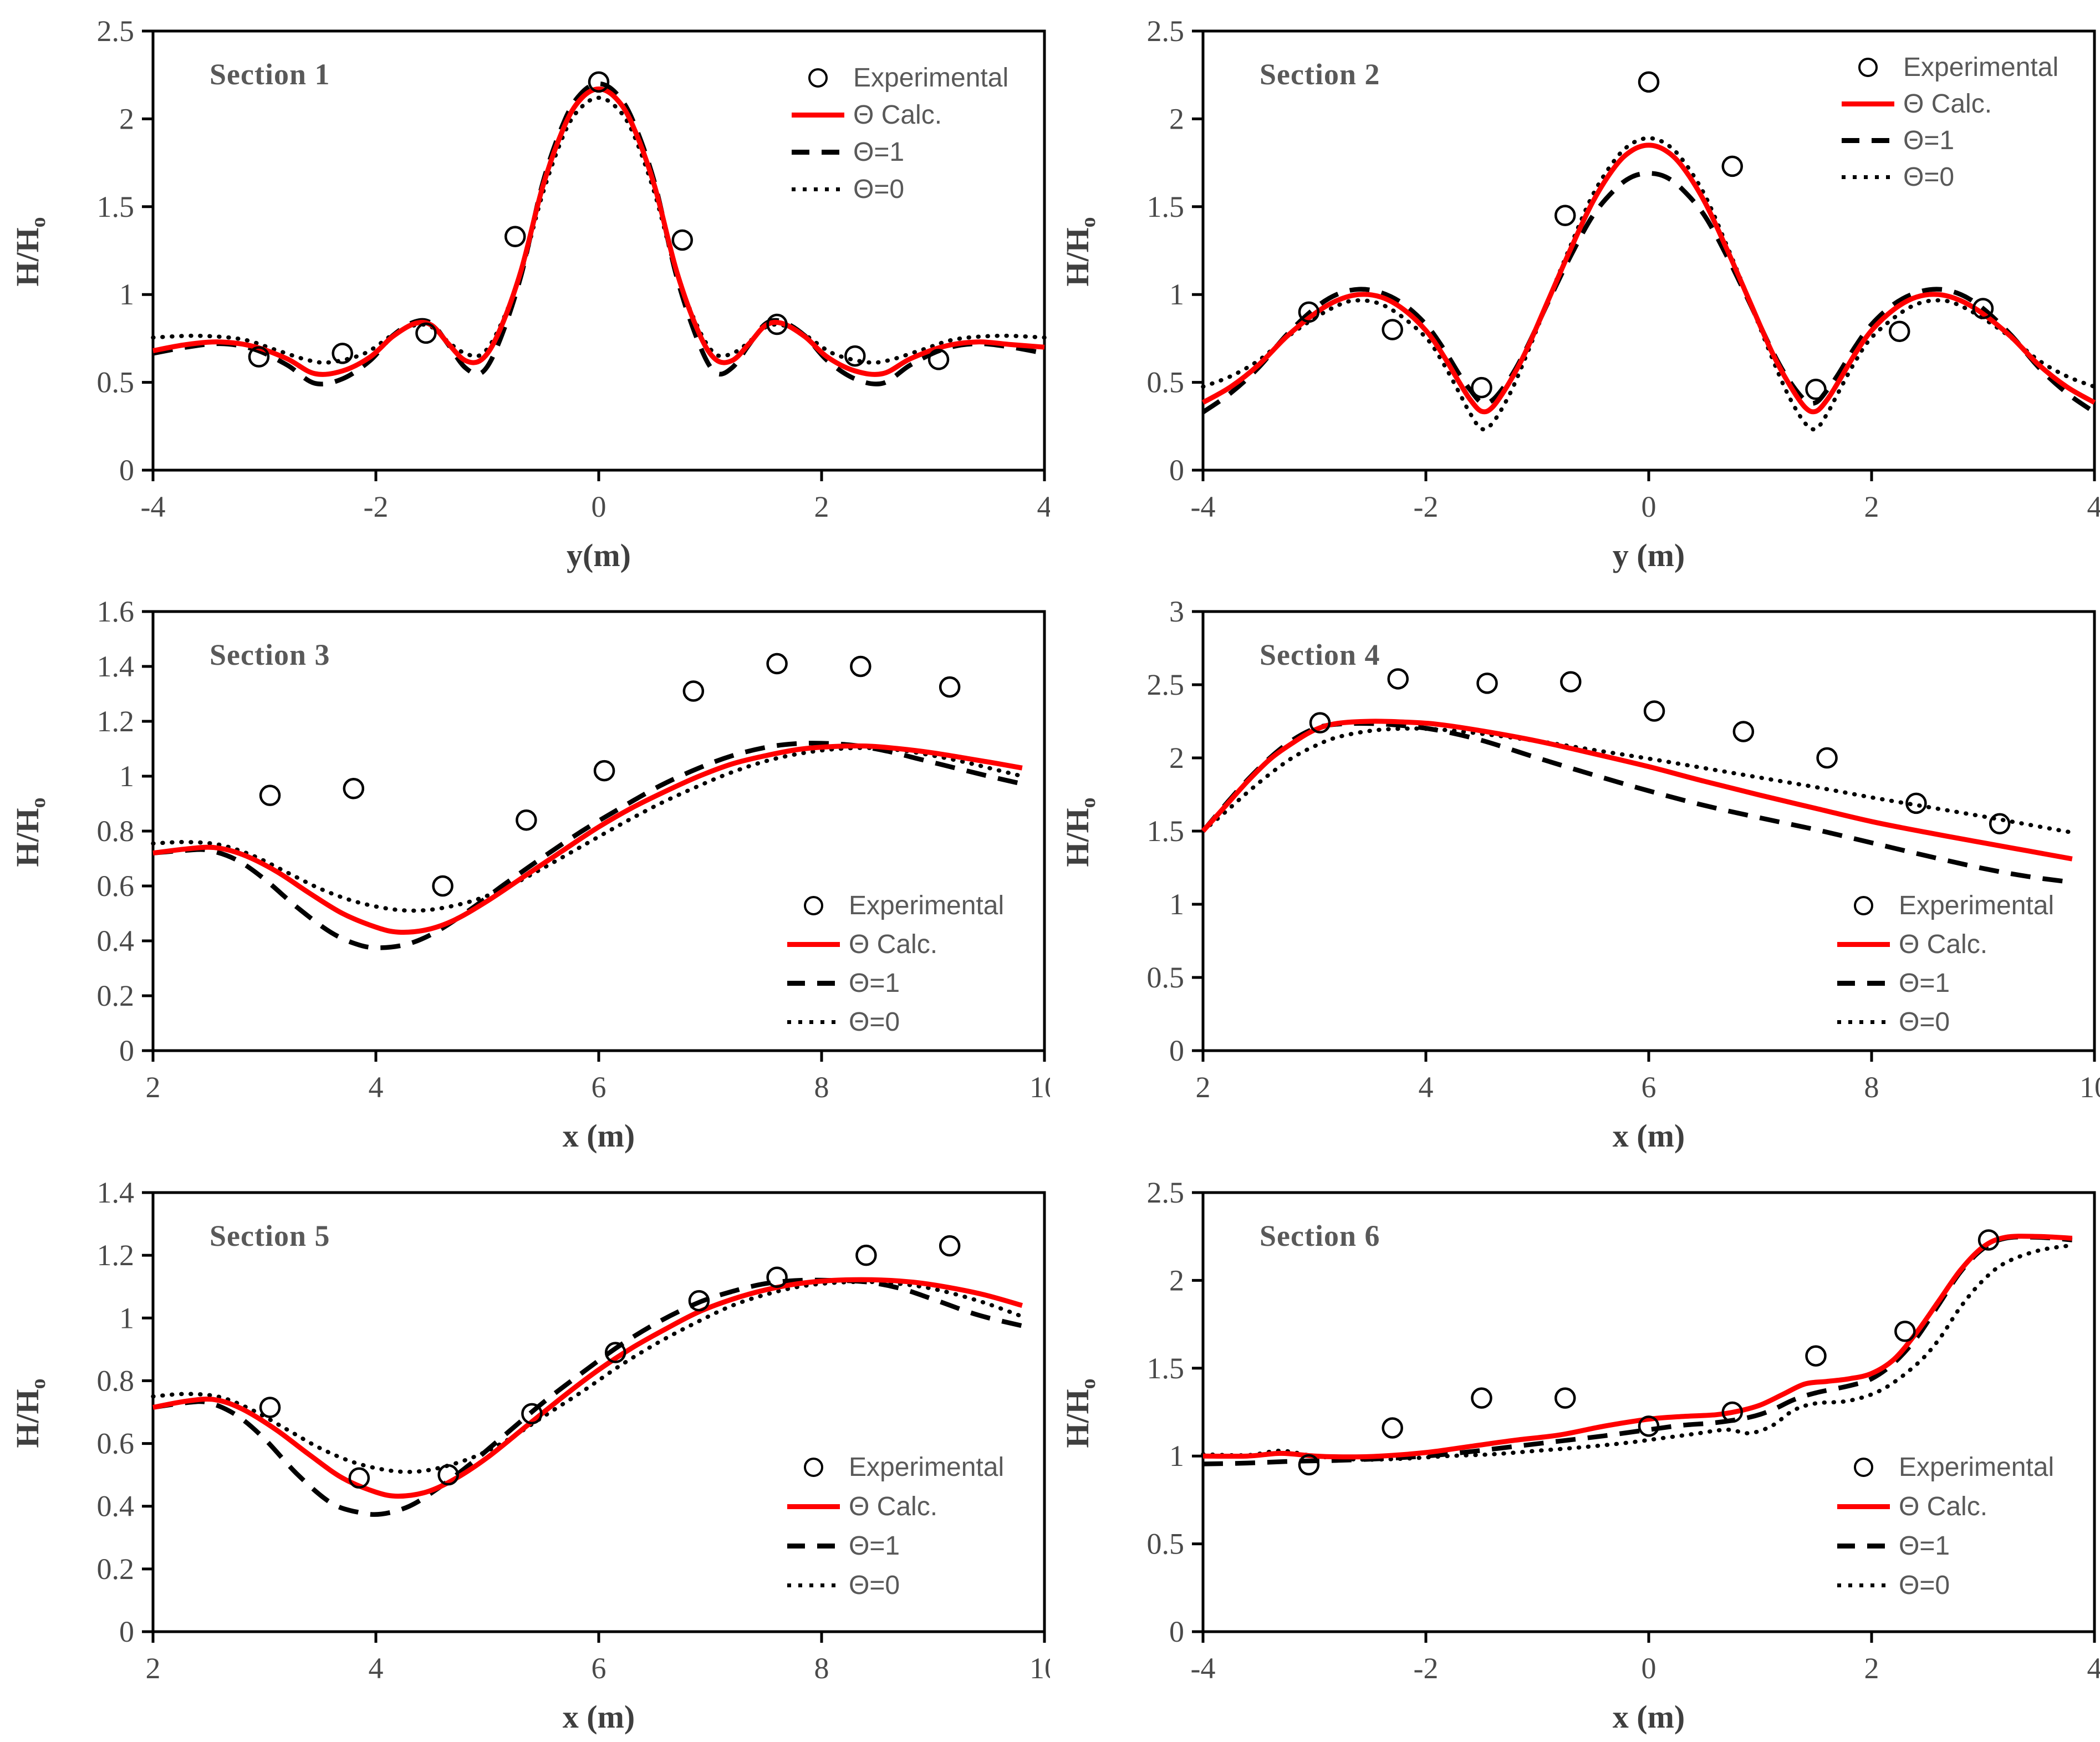  What do you see at coordinates (1082, 252) in the screenshot?
I see `y-axis-label: H/Ho` at bounding box center [1082, 252].